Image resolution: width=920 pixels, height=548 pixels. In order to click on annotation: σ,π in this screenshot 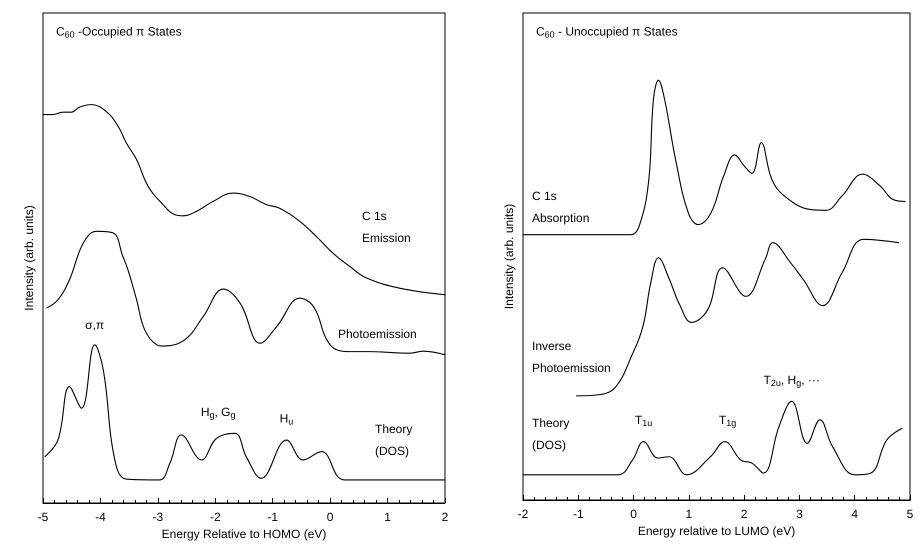, I will do `click(94, 325)`.